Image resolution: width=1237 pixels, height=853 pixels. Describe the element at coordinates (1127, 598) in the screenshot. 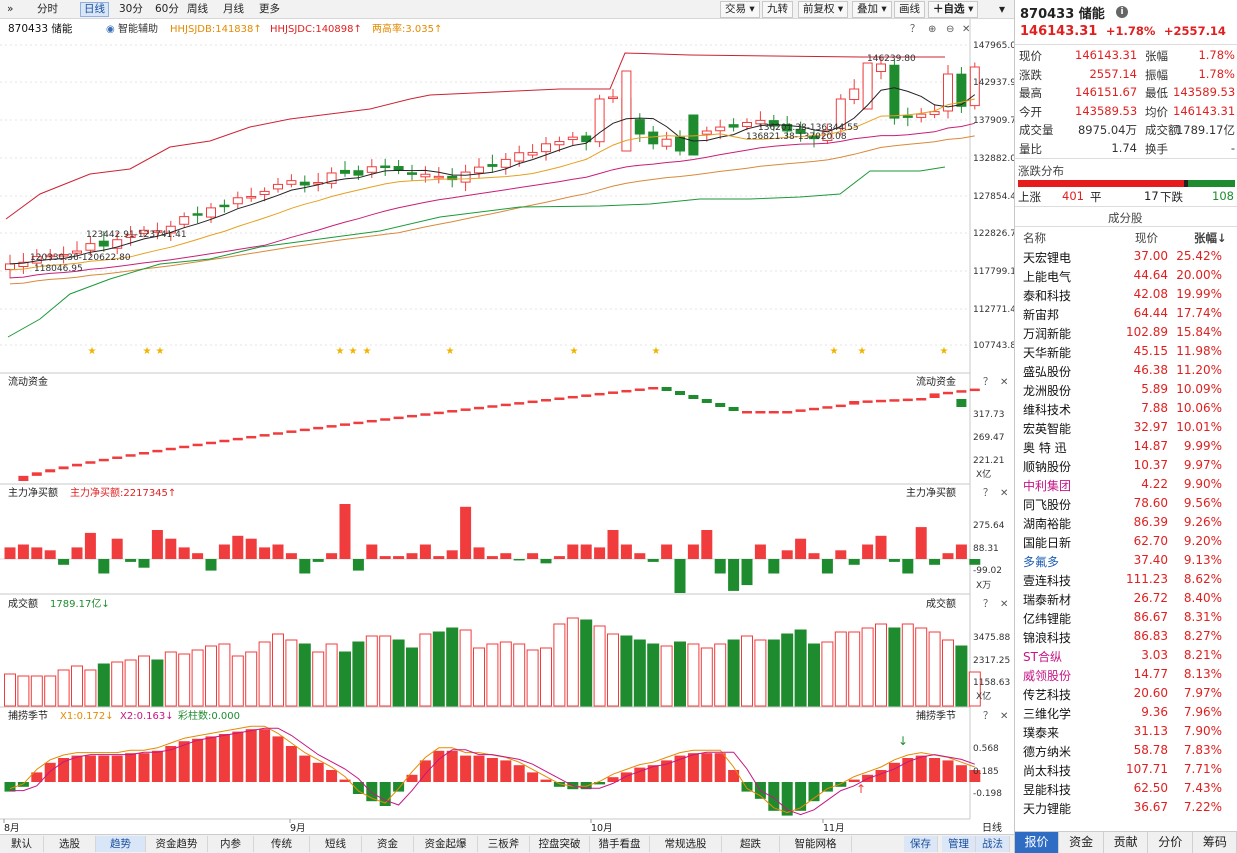

I see `stock-row: 瑞泰新材 26.72 8.40%` at that location.